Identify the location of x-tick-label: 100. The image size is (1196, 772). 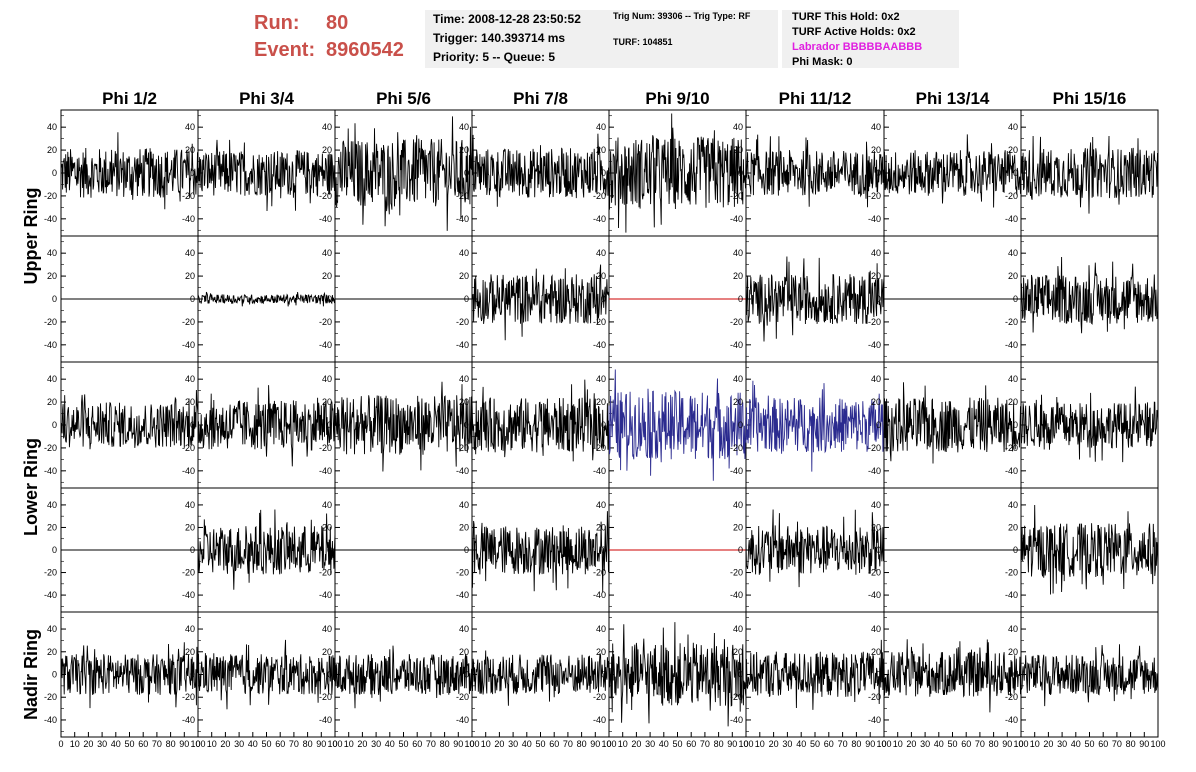
(197, 744).